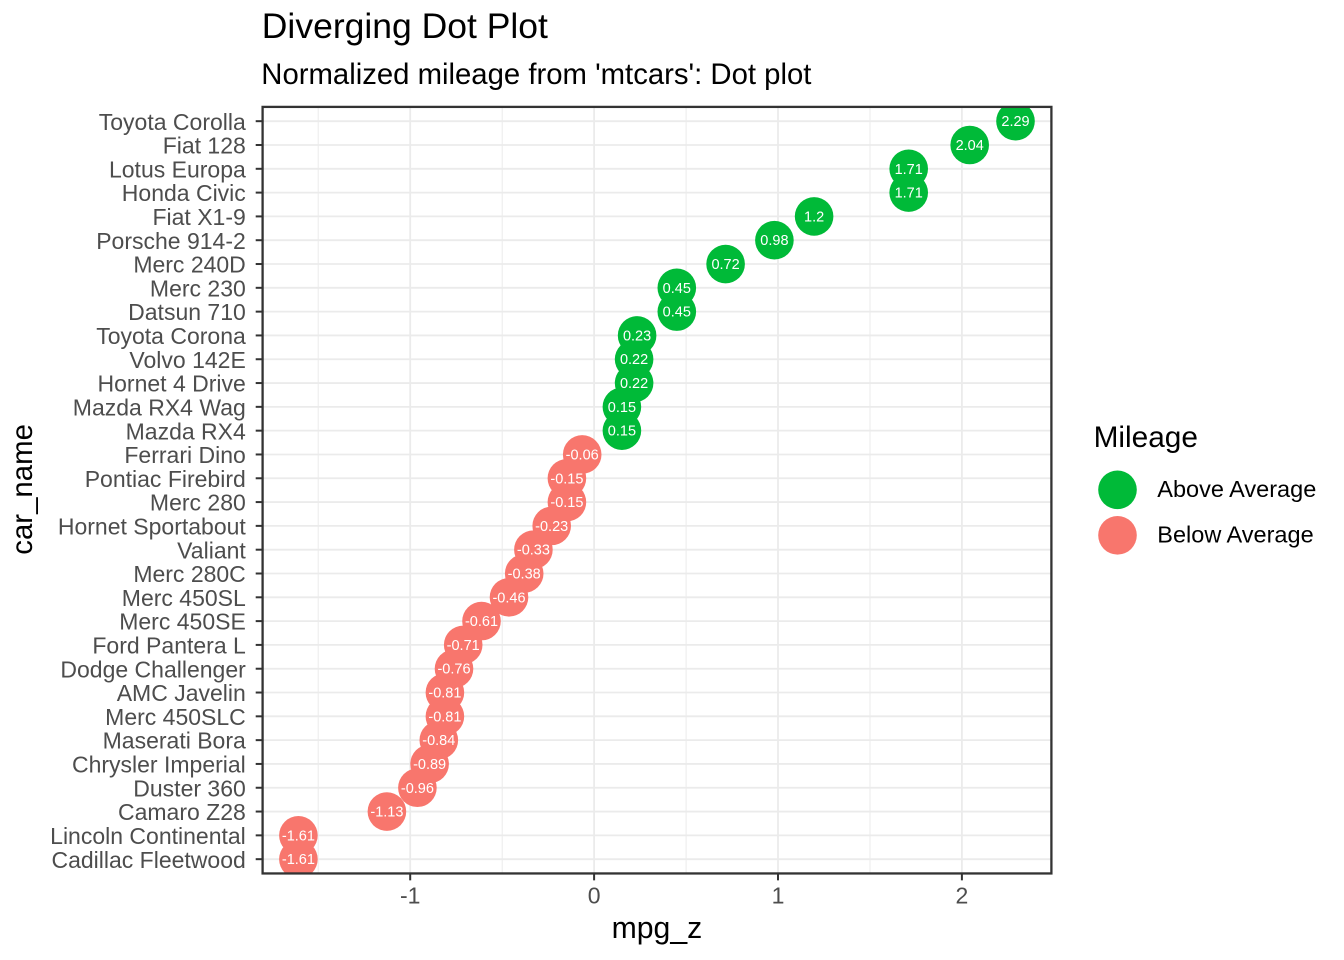 This screenshot has width=1344, height=960. Describe the element at coordinates (198, 288) in the screenshot. I see `svg-text: Merc 230` at that location.